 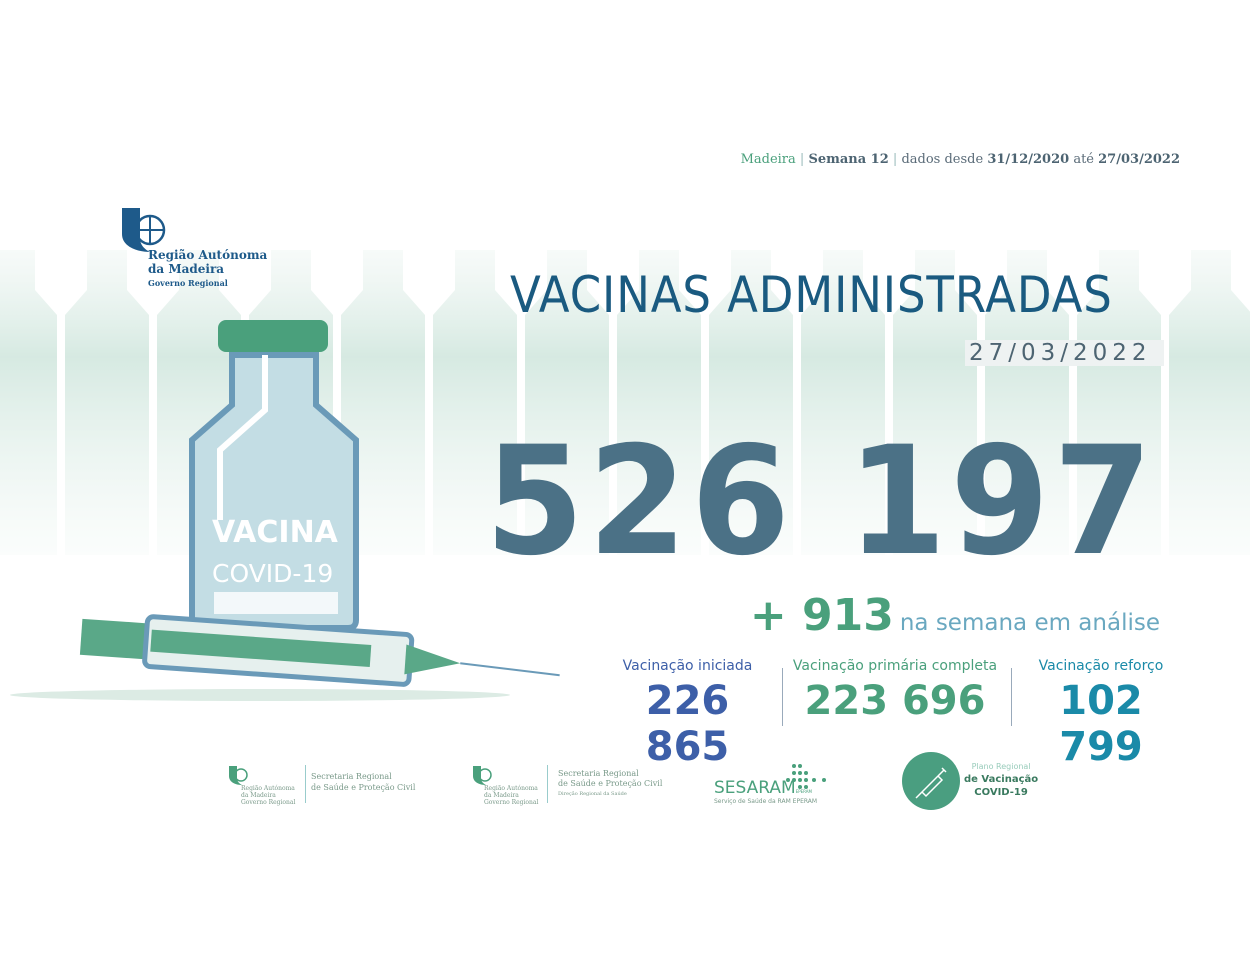 I want to click on footer-logo-plano: Plano Regional de Vacinação COVID-19, so click(x=970, y=783).